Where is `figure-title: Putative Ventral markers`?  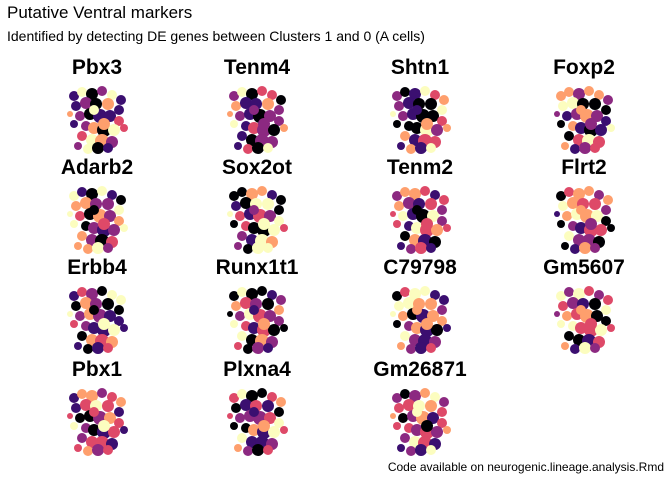
figure-title: Putative Ventral markers is located at coordinates (100, 12).